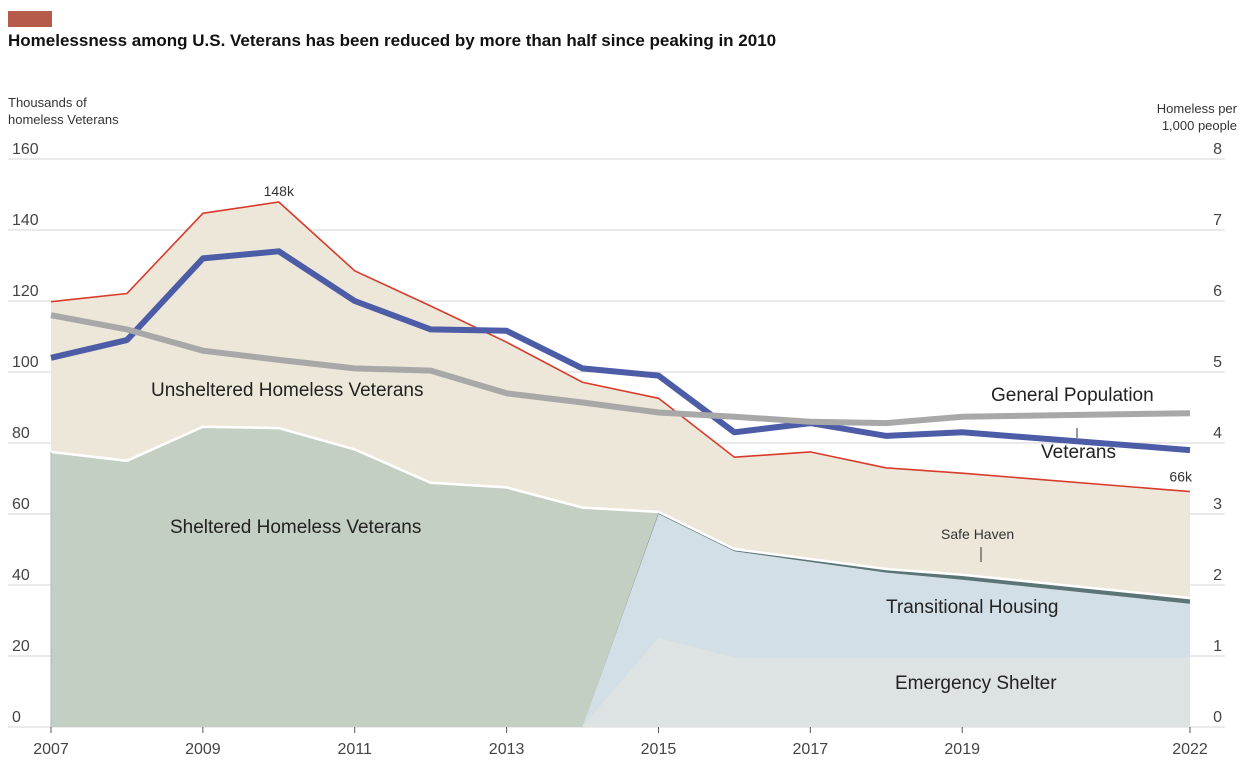 The height and width of the screenshot is (778, 1249). I want to click on y2-tick-label-0: 0, so click(1217, 717).